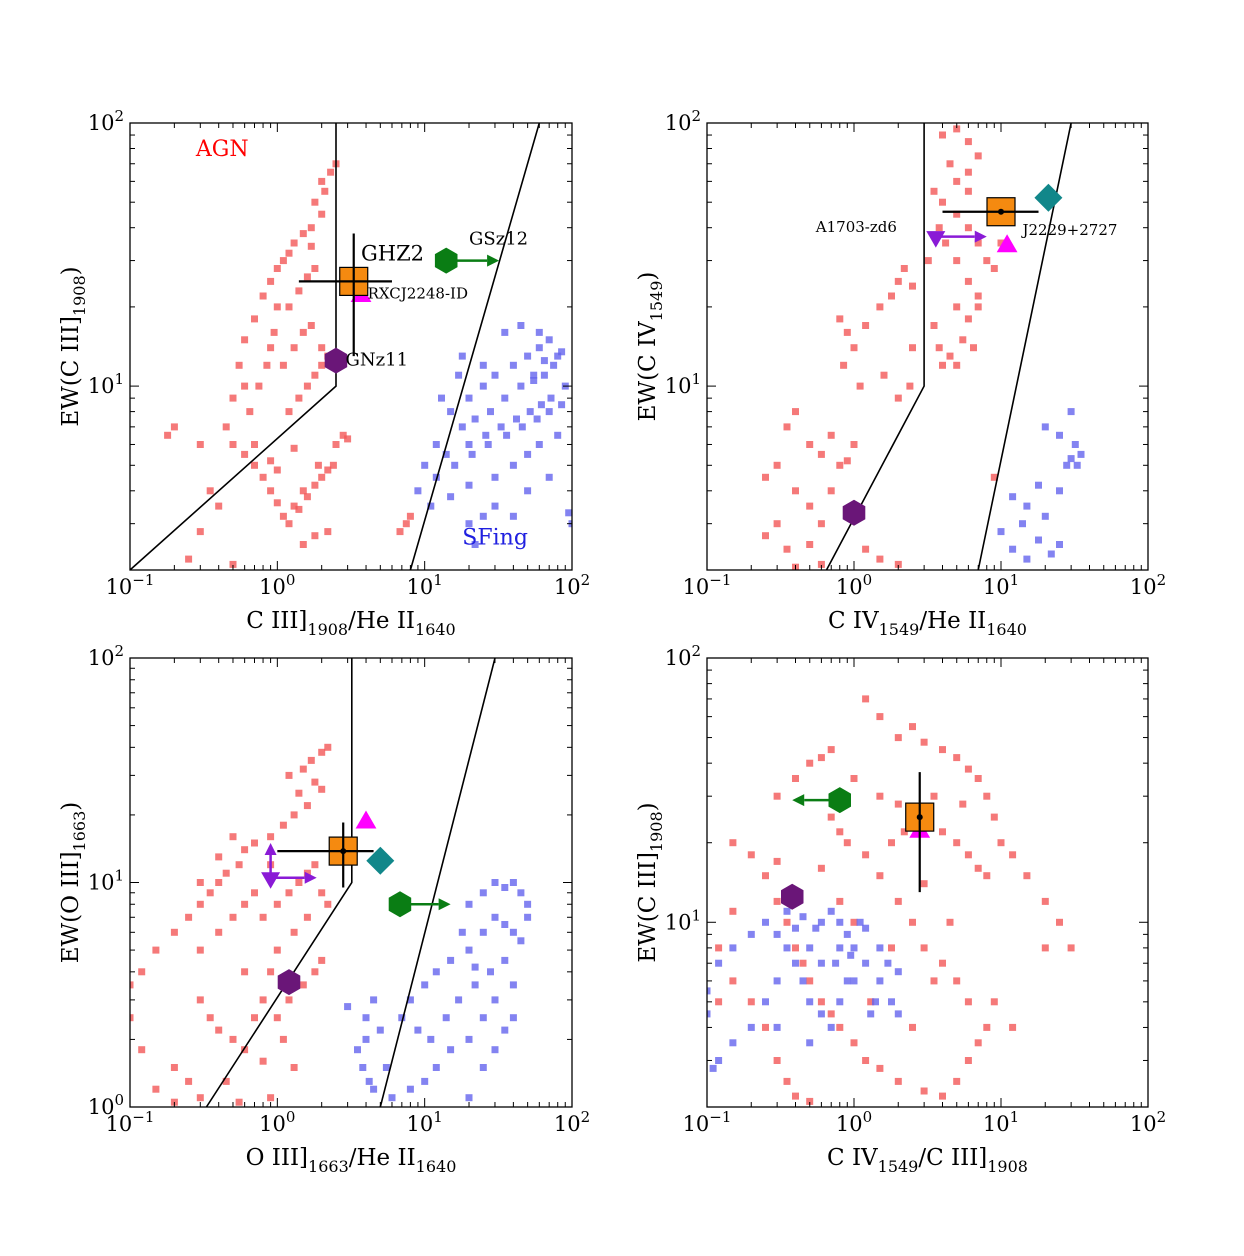 The width and height of the screenshot is (1244, 1256). I want to click on plot-area, so click(331, 882).